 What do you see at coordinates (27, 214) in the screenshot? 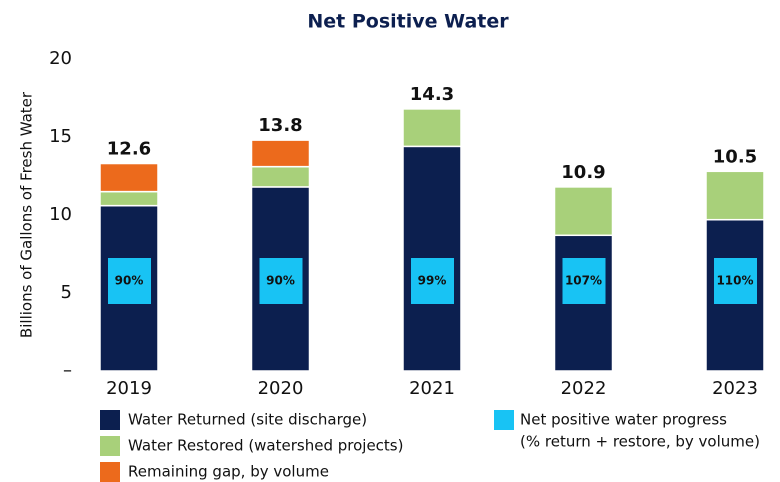
I see `y-axis-label: Billions of Gallons of Fresh Water` at bounding box center [27, 214].